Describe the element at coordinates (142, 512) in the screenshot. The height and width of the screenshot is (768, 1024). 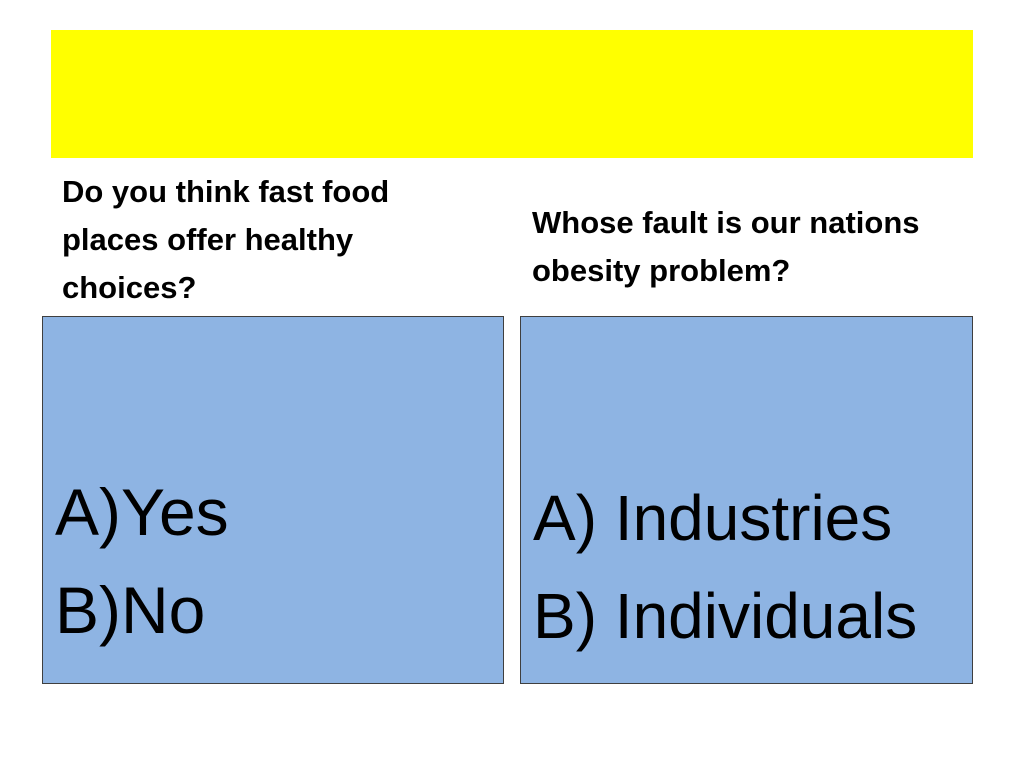
I see `left-answer-a: A)Yes` at that location.